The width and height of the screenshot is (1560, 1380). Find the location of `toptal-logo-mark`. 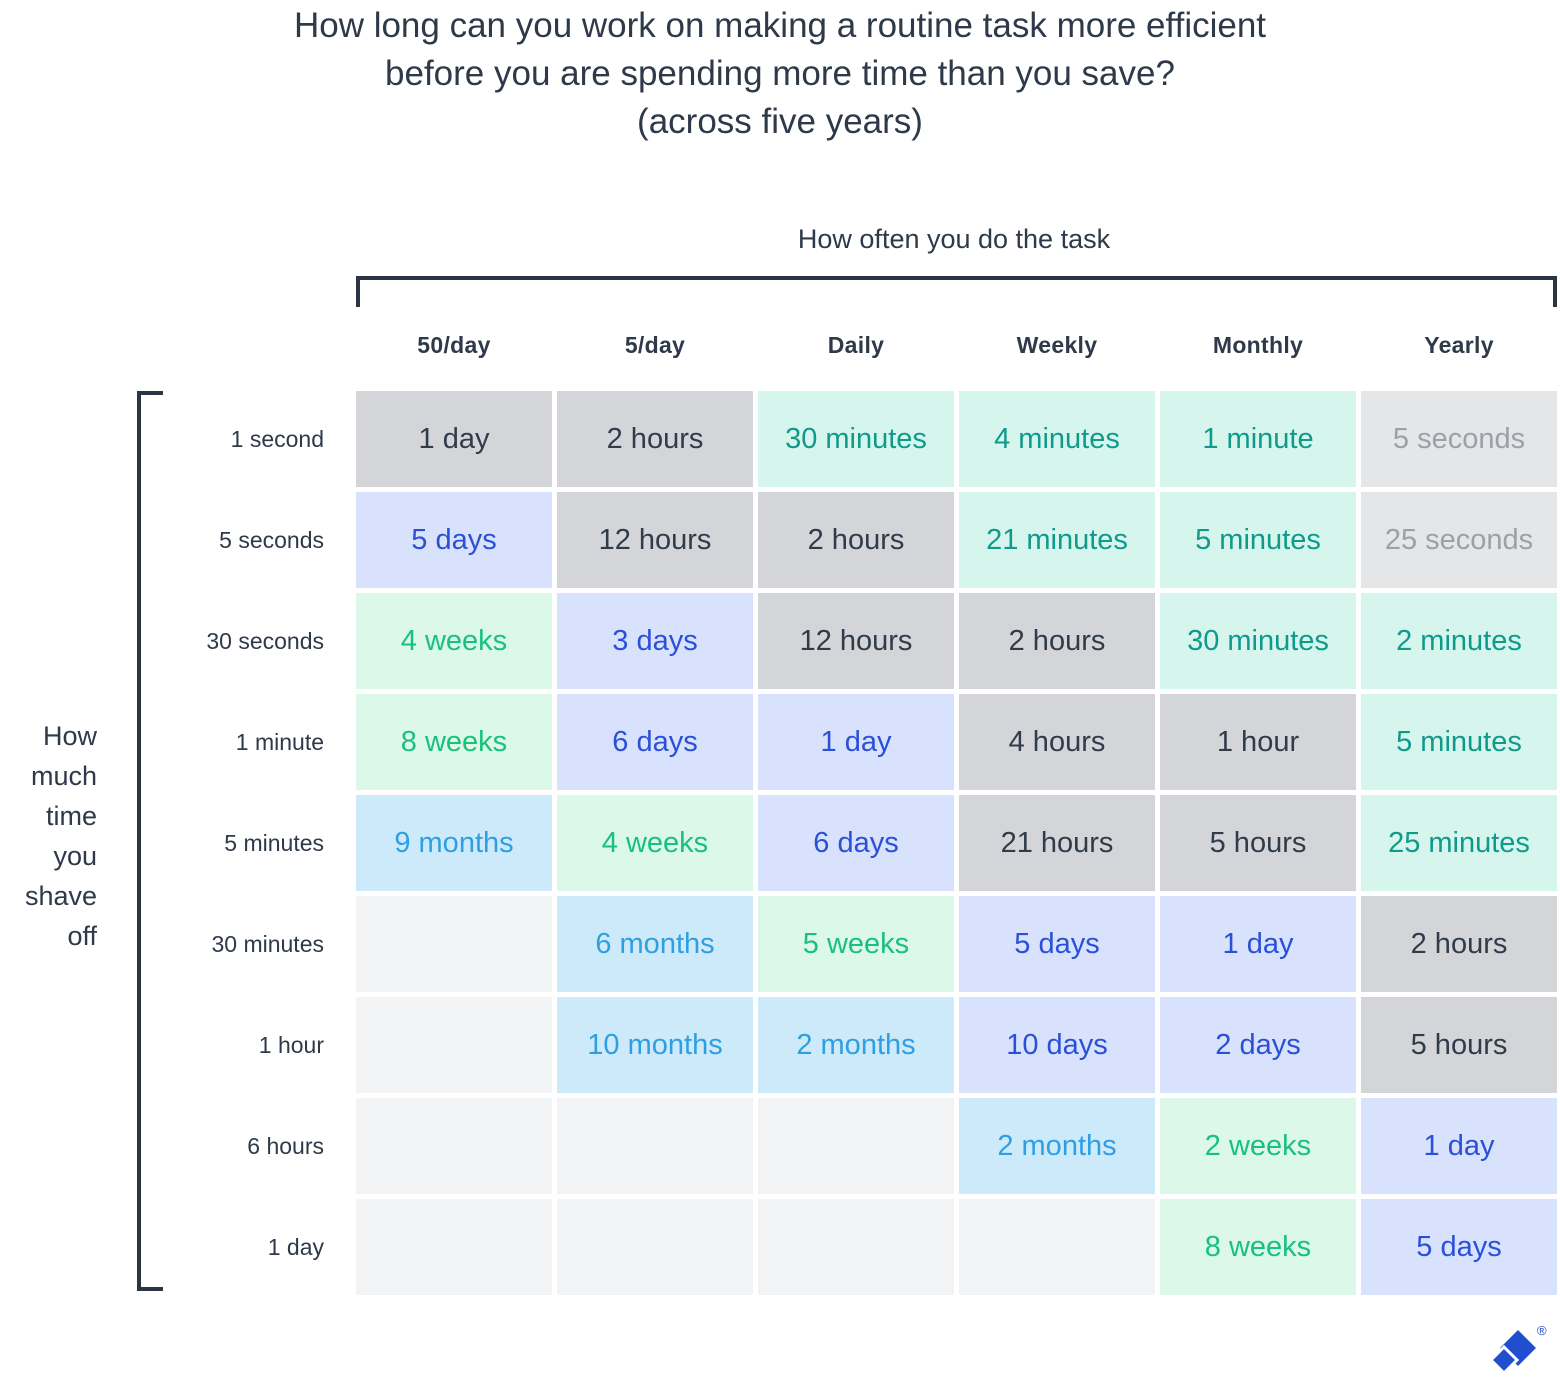

toptal-logo-mark is located at coordinates (1512, 1353).